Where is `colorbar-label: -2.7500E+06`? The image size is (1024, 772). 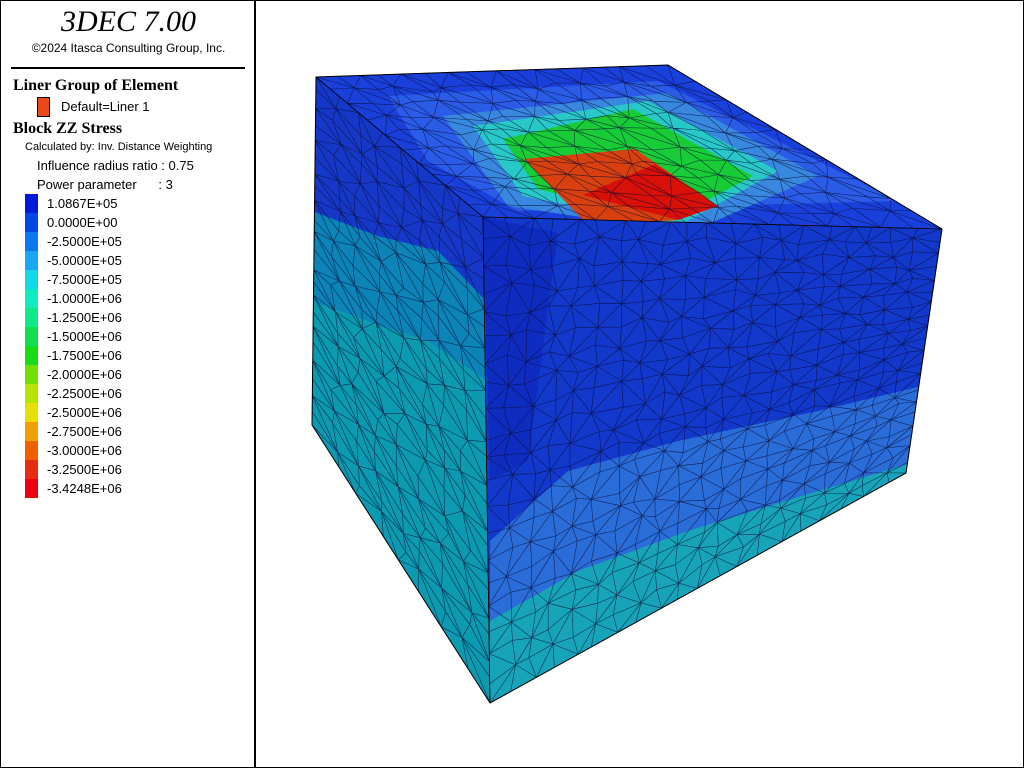 colorbar-label: -2.7500E+06 is located at coordinates (84, 431).